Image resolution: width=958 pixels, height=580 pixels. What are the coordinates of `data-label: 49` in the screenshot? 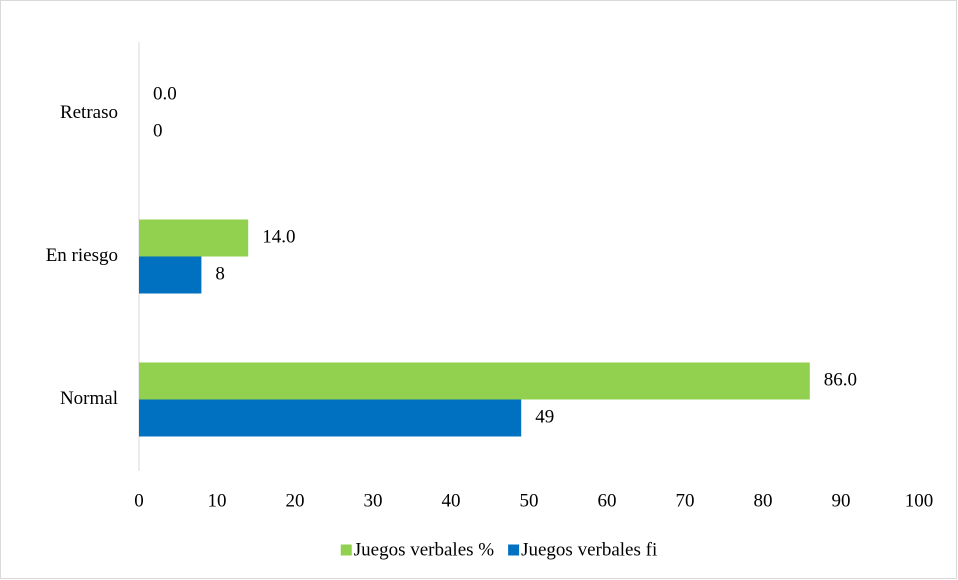 It's located at (544, 416).